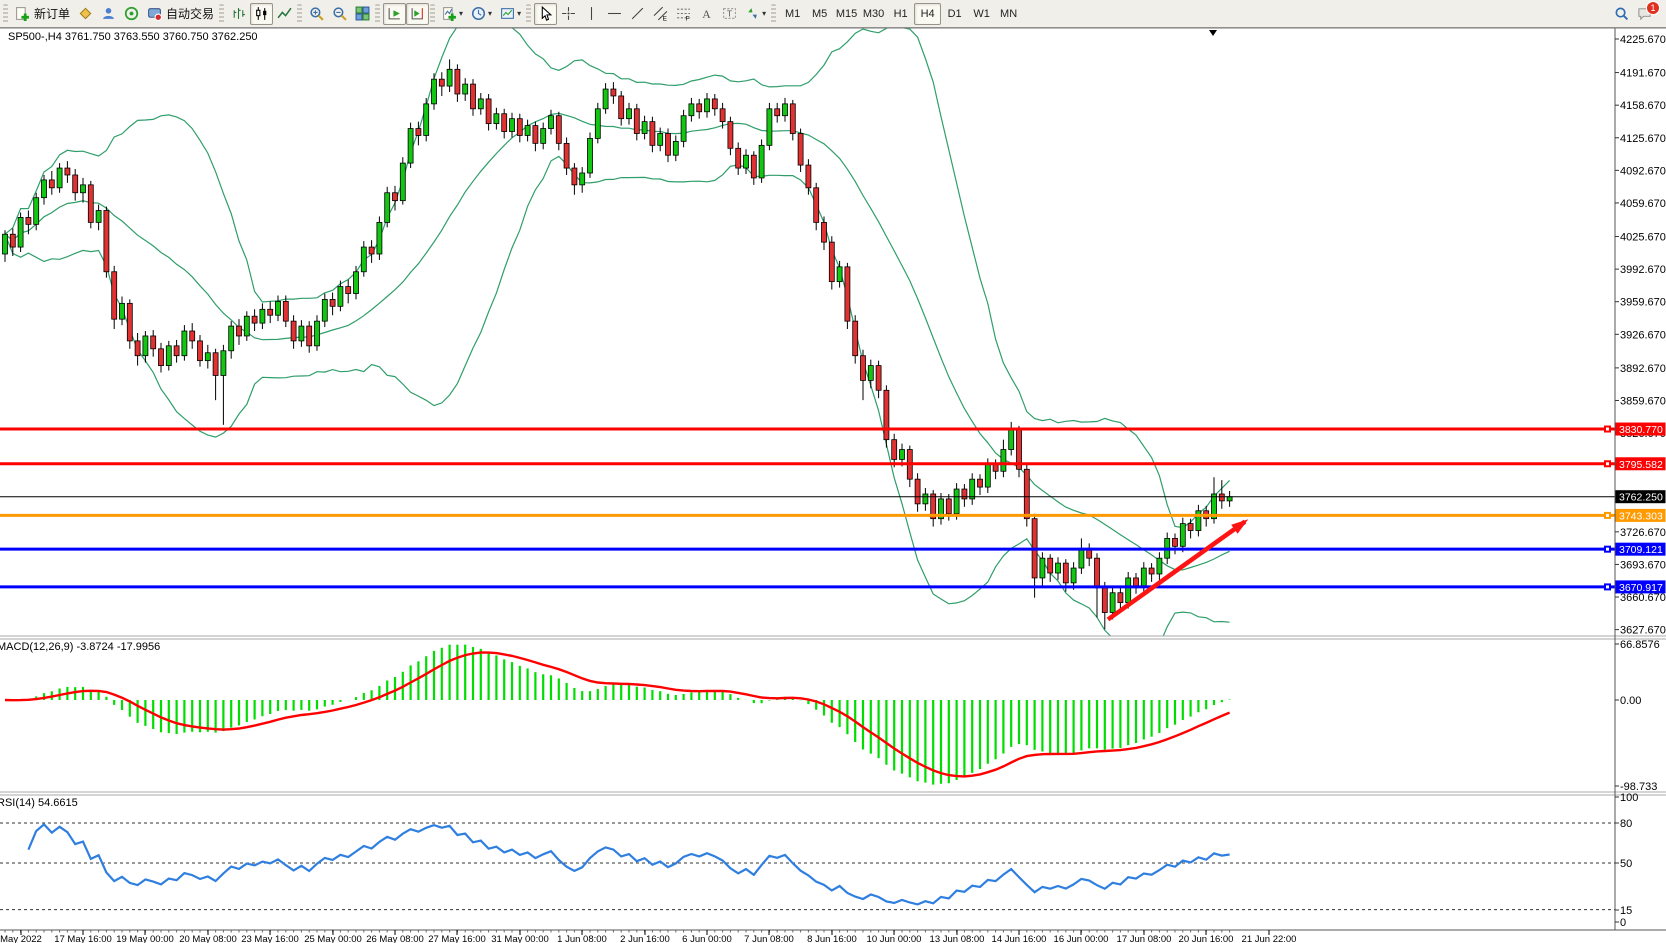  What do you see at coordinates (1643, 401) in the screenshot?
I see `price-tick-label: 3859.670` at bounding box center [1643, 401].